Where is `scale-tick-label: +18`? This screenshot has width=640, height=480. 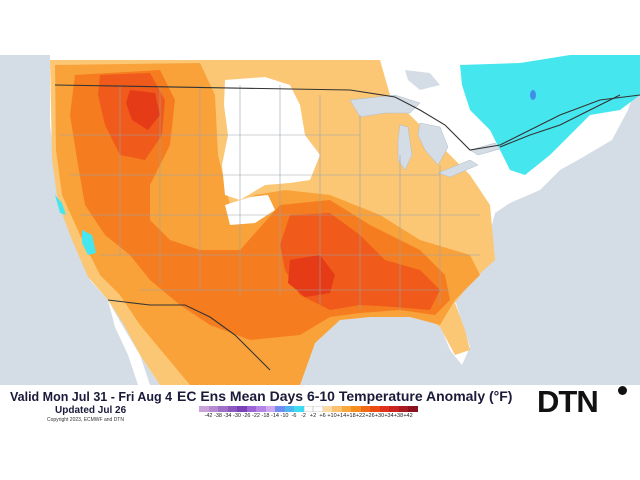
scale-tick-label: +18 is located at coordinates (351, 416).